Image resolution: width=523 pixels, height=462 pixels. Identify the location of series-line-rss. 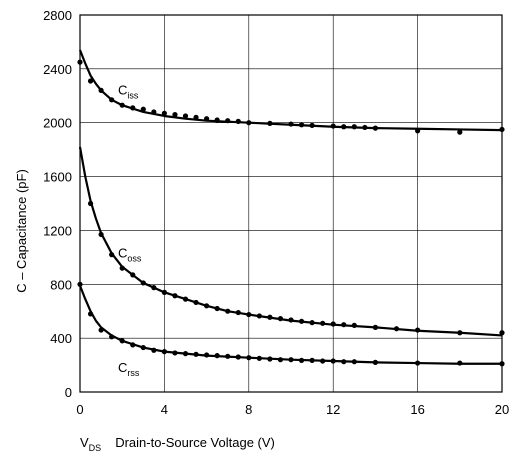
(290, 325).